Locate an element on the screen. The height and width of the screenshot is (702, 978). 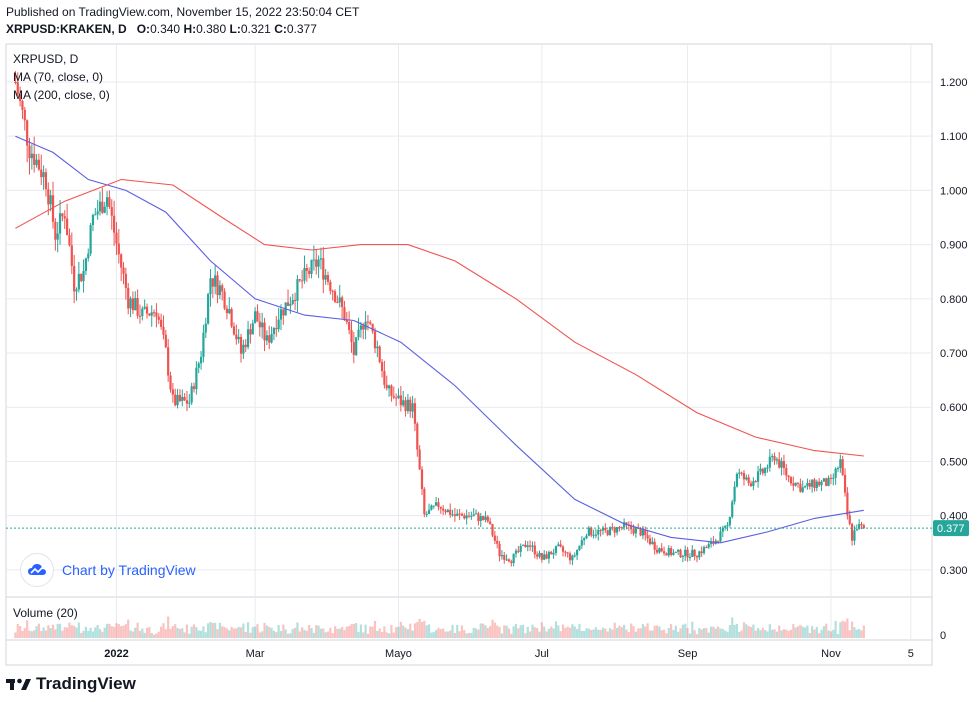
volume-tick-label: 0 is located at coordinates (943, 636).